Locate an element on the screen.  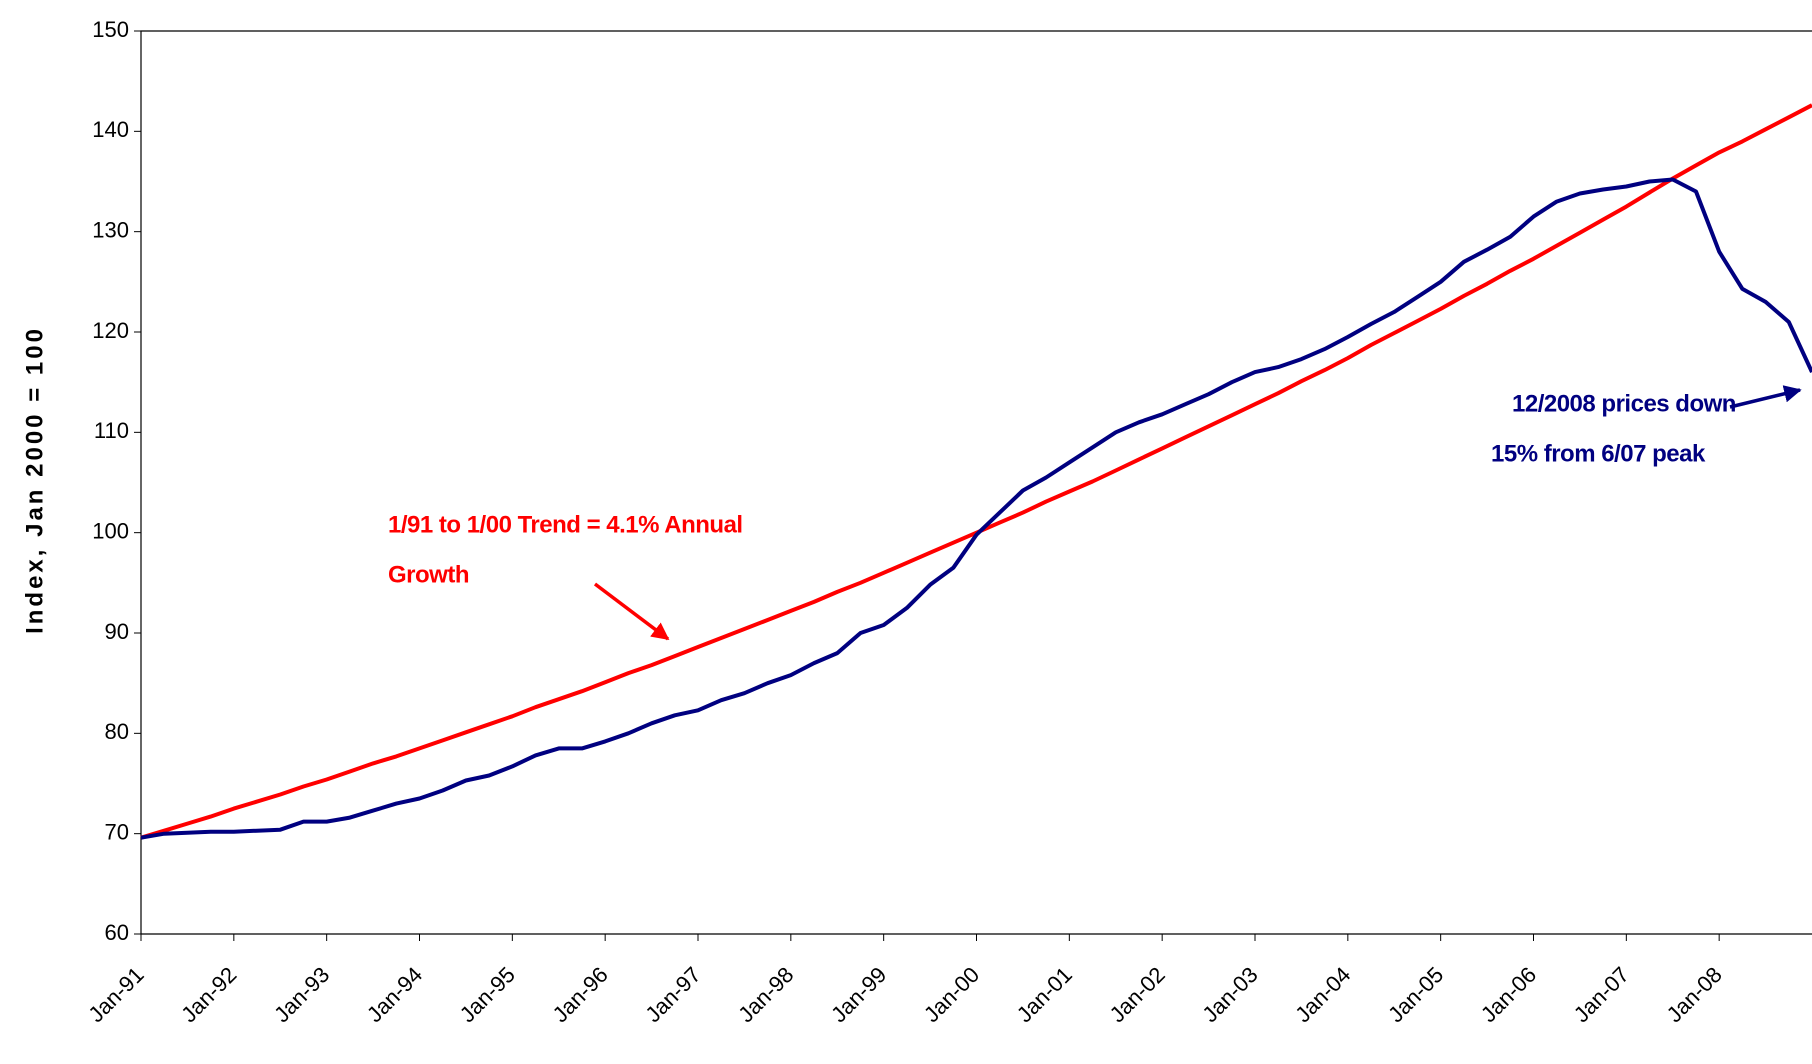
x-tick-label: Jan-04 is located at coordinates (1322, 994).